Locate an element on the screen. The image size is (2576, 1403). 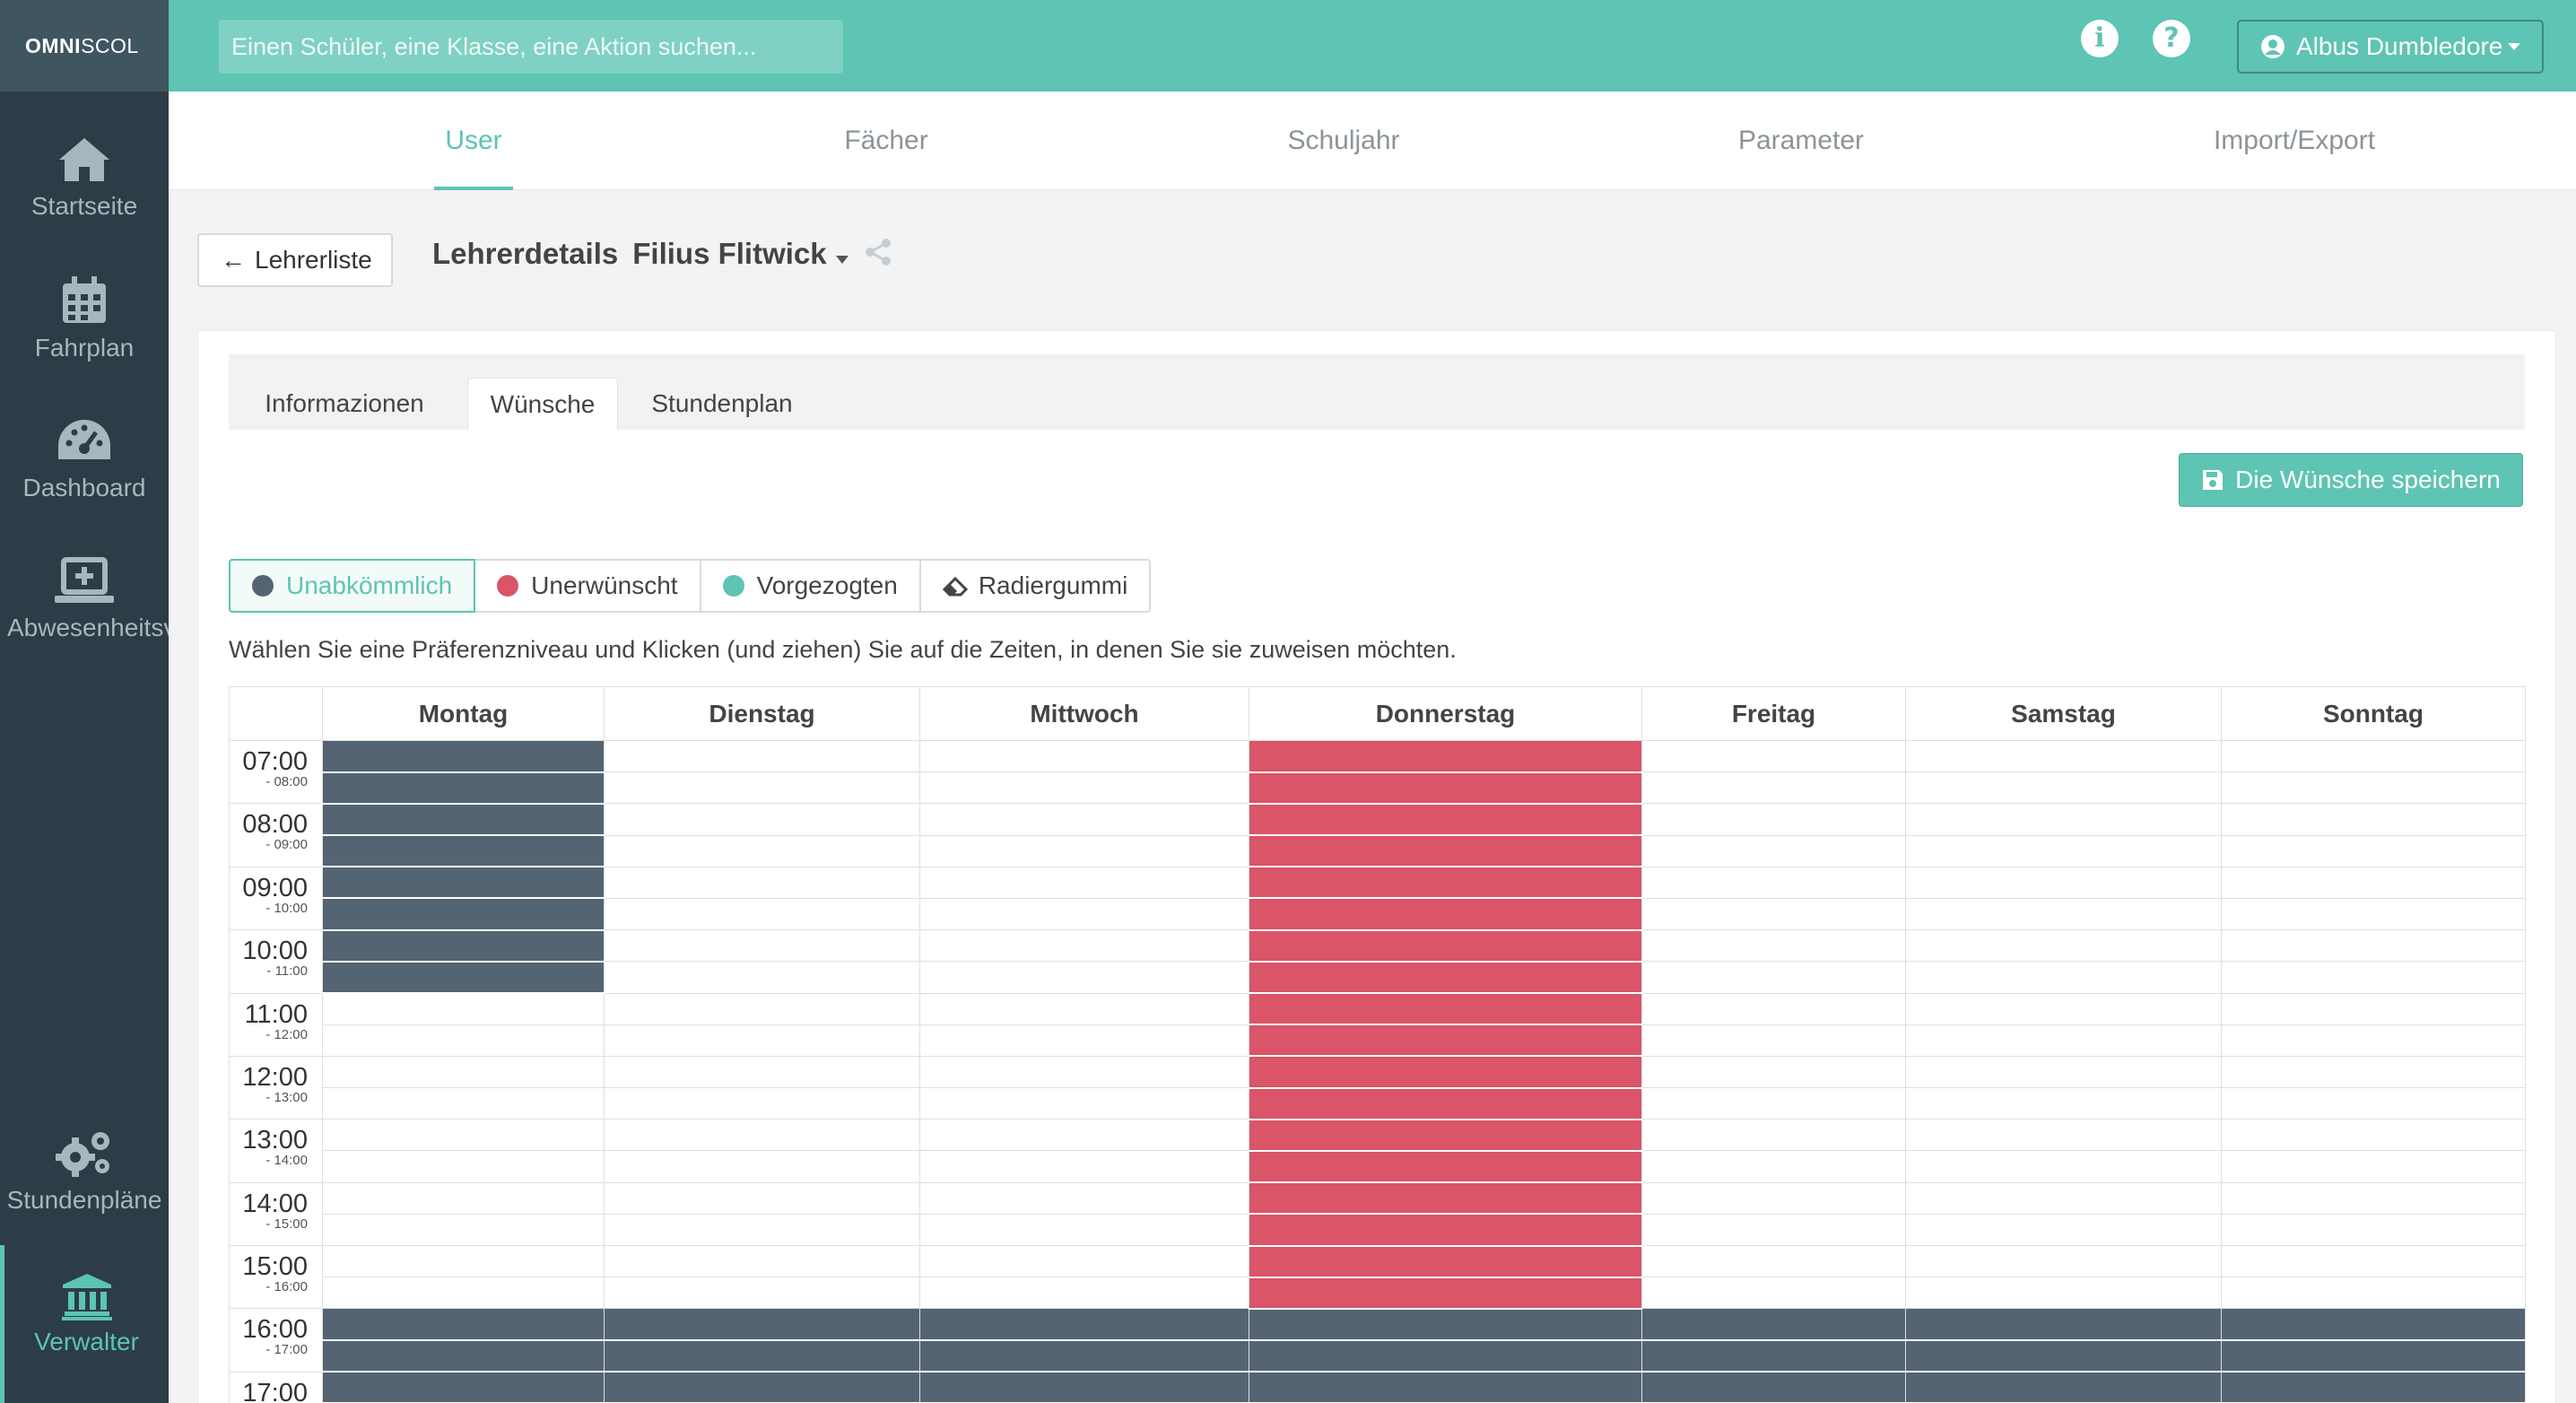
sidebar-item-stundenplaene: Stundenpläne is located at coordinates (84, 1171).